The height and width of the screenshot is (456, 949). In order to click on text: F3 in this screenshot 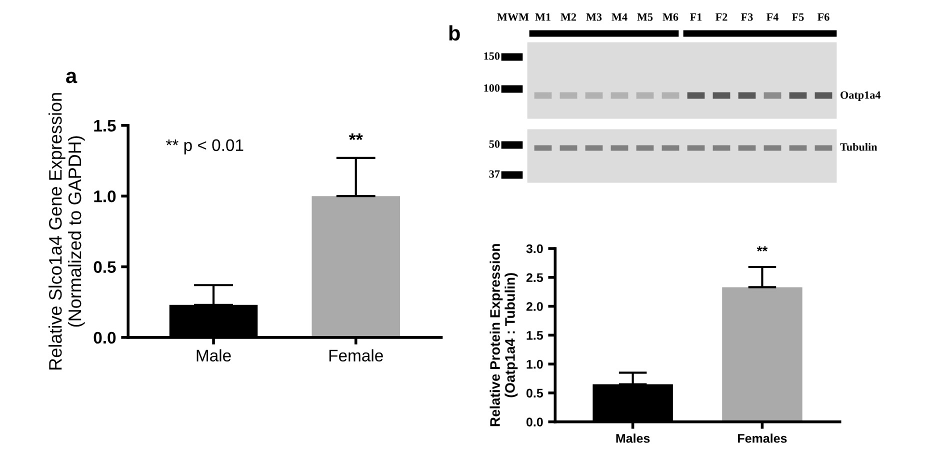, I will do `click(747, 17)`.